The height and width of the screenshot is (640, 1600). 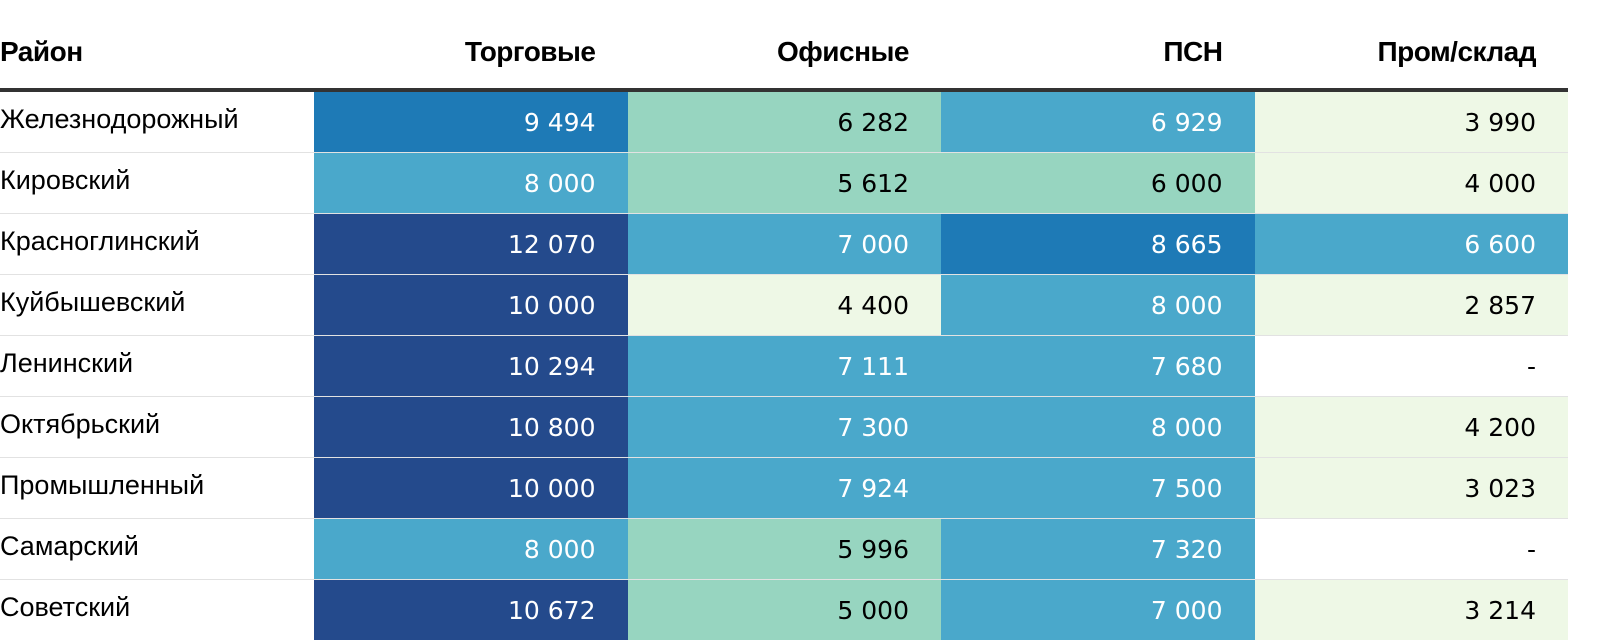 I want to click on value-cell-industrial-warehouse: 4 200, so click(x=1412, y=427).